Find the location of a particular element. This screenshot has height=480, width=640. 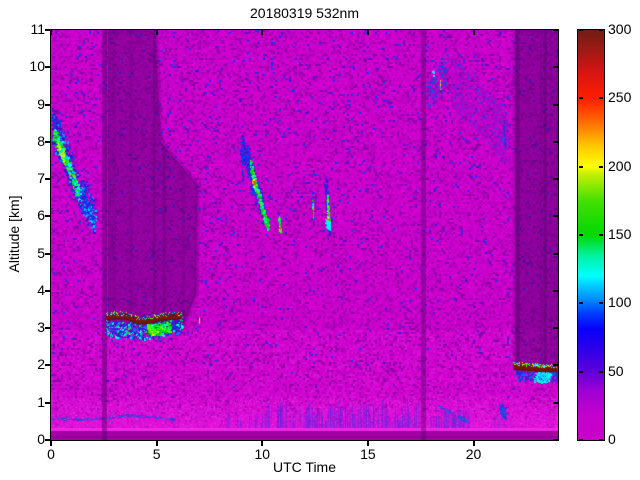

x-tick-label: 15 is located at coordinates (368, 454).